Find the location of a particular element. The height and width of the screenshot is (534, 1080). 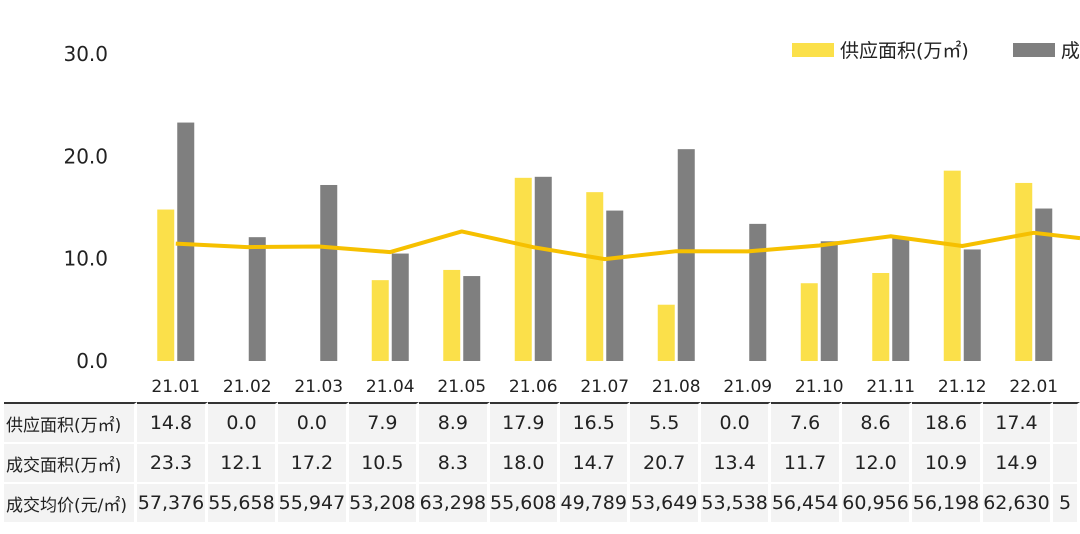

table-cell: 56,198 is located at coordinates (947, 504).